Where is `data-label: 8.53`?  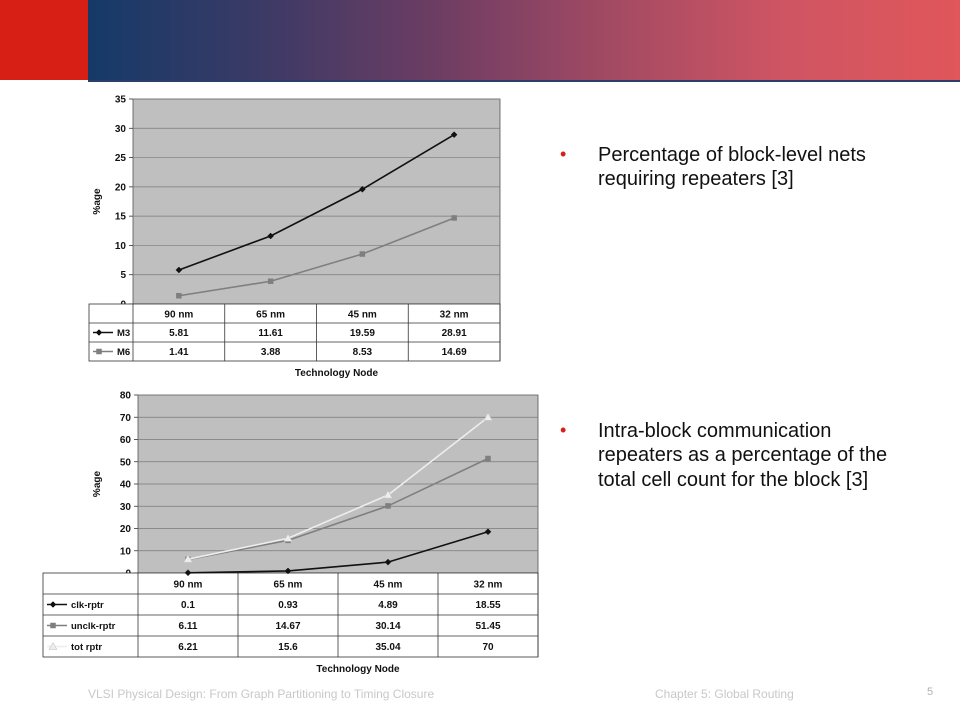 data-label: 8.53 is located at coordinates (363, 352).